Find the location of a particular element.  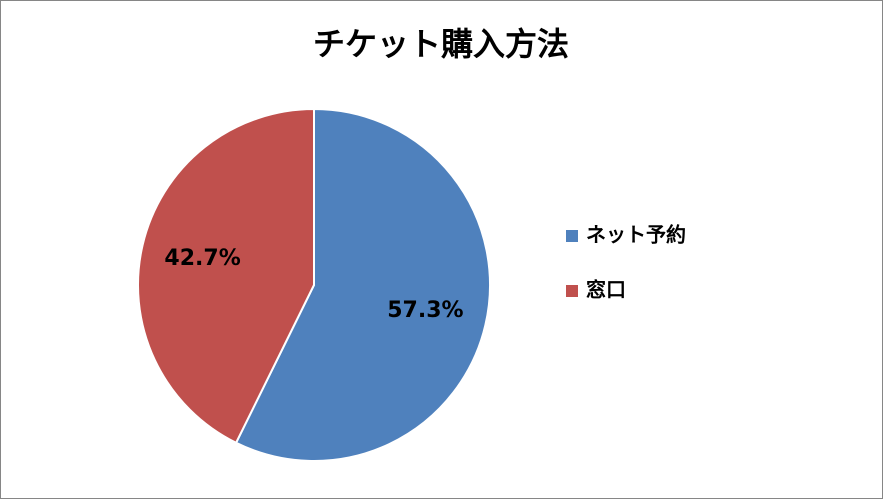

data-label: 42.7% is located at coordinates (202, 258).